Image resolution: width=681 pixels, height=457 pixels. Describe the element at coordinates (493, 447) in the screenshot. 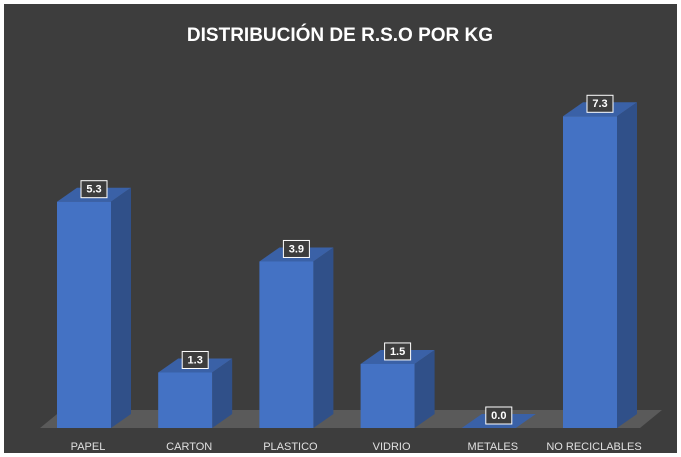

I see `x-tick-label: METALES` at that location.